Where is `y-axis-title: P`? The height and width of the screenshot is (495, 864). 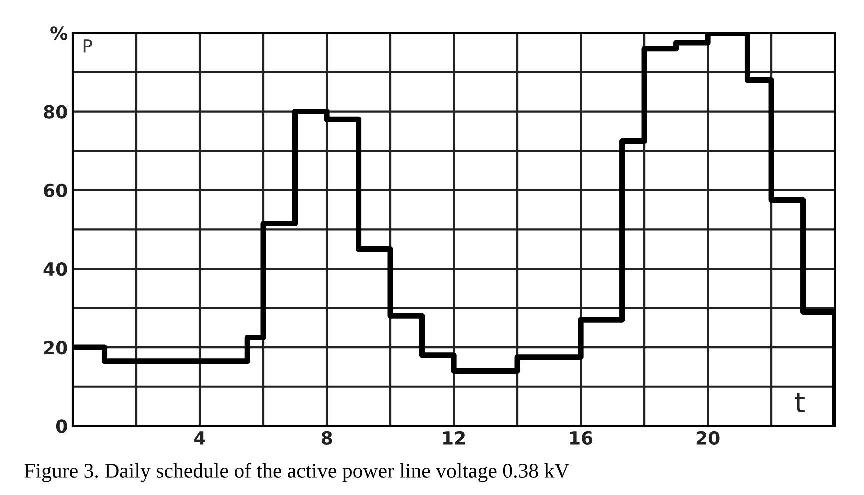 y-axis-title: P is located at coordinates (88, 46).